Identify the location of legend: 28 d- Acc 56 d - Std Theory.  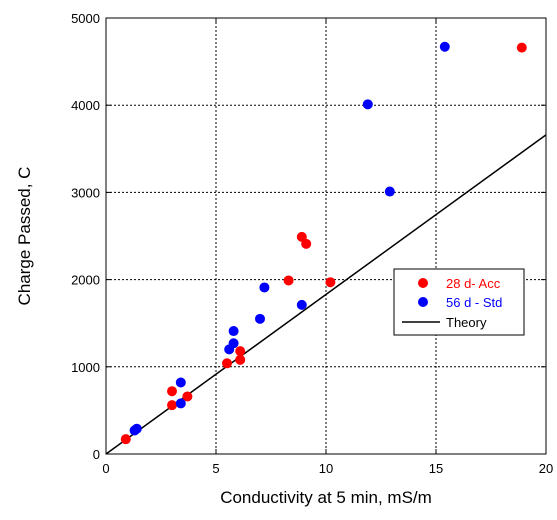
(459, 302).